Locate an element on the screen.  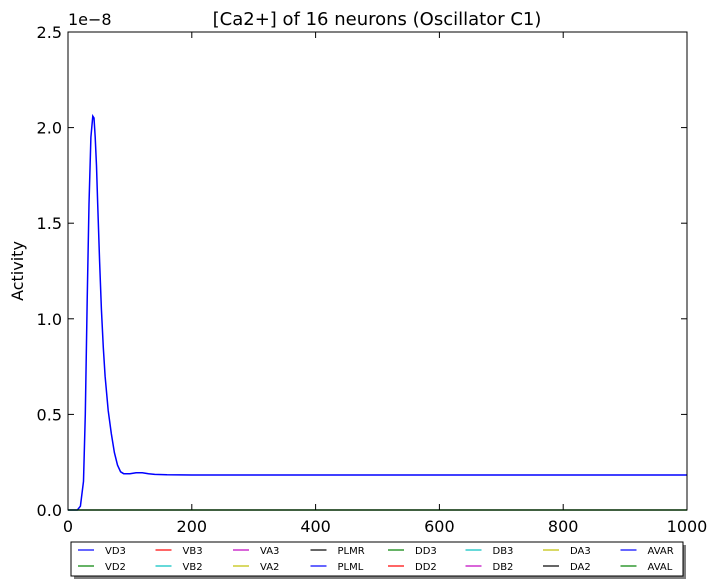
legend-label: DA3 is located at coordinates (580, 551).